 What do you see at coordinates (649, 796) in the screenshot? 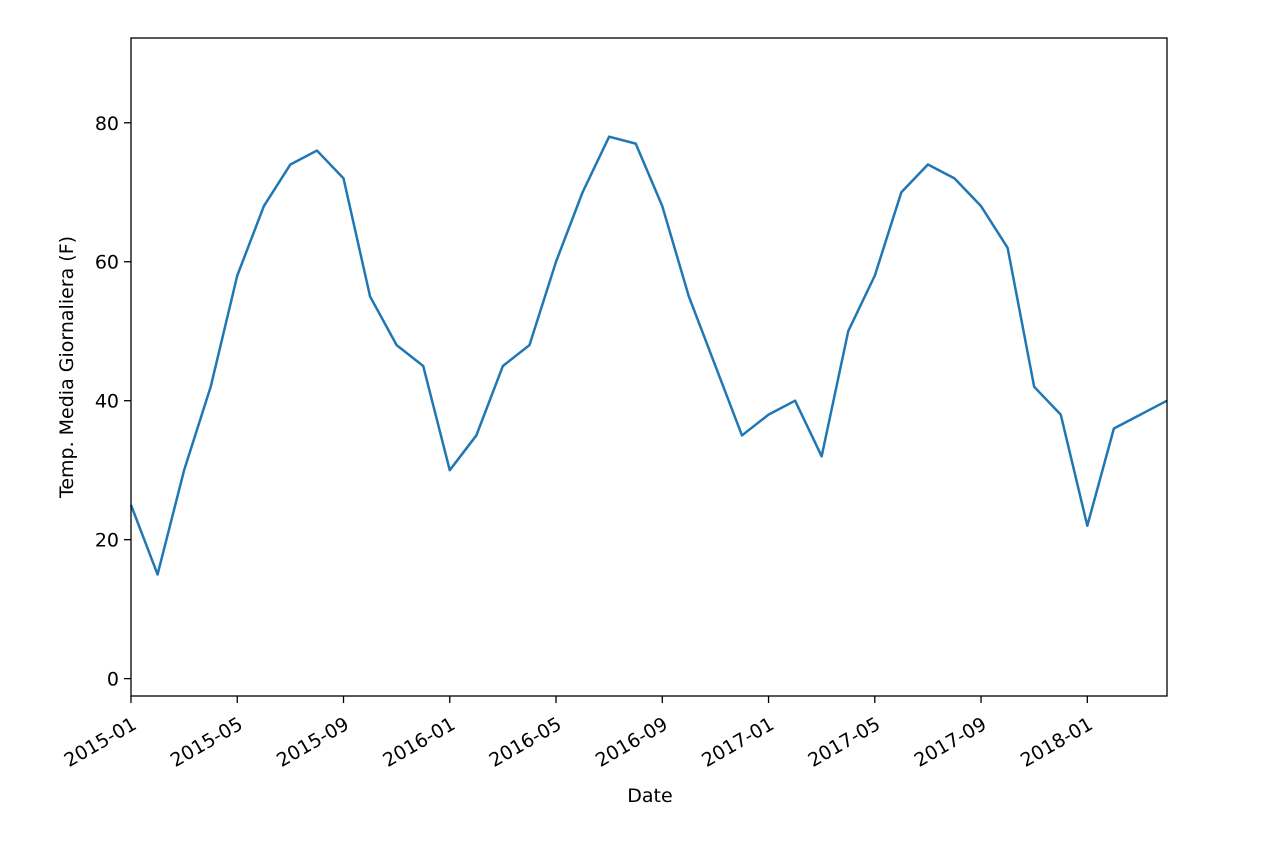
I see `x-axis-label: Date` at bounding box center [649, 796].